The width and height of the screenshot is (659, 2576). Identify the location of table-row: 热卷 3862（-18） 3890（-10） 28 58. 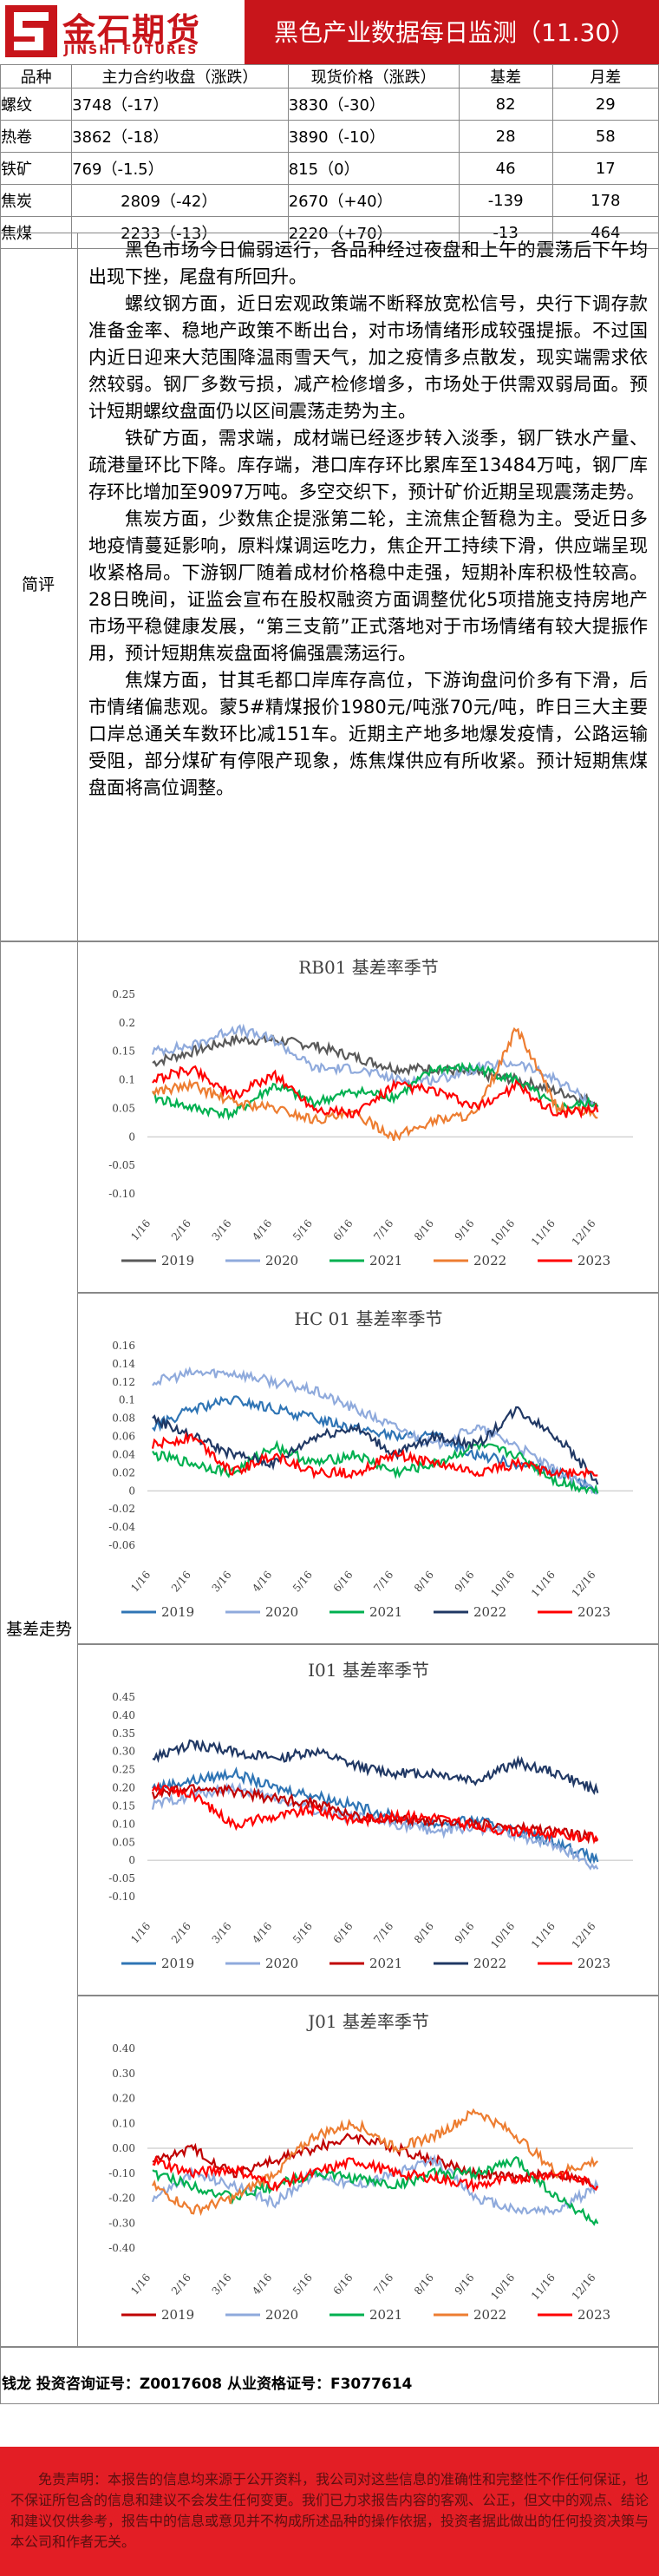
(329, 136).